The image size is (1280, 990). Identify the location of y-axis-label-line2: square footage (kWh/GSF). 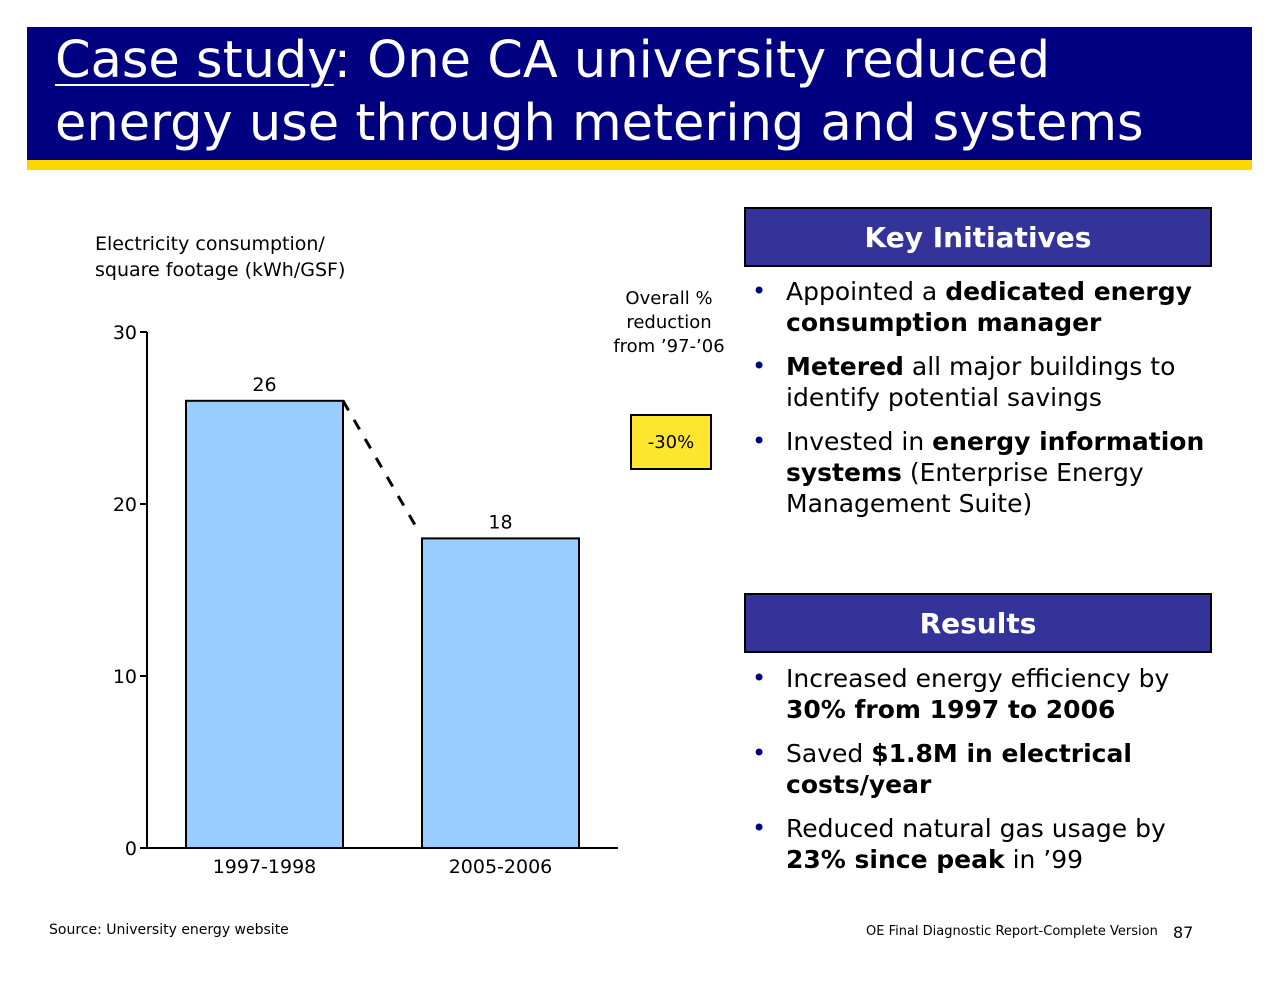
(220, 270).